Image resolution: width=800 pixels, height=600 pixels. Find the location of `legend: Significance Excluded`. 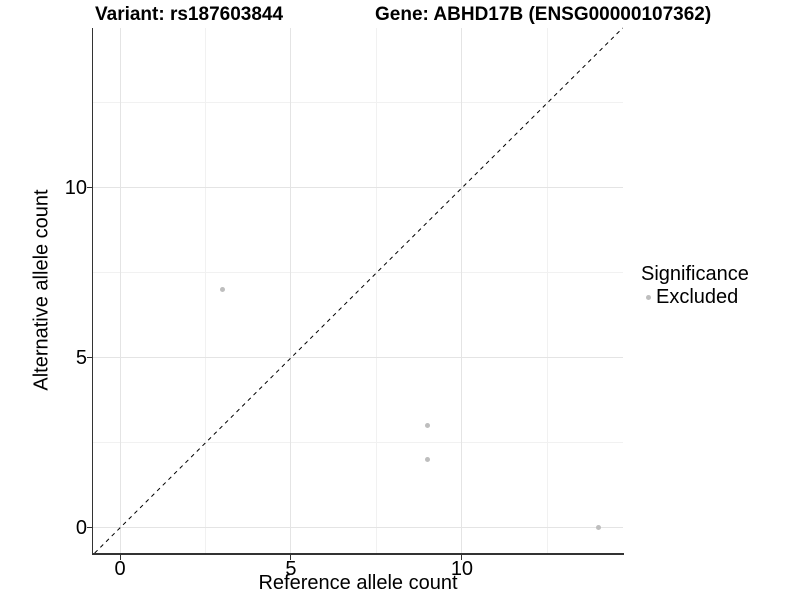

legend: Significance Excluded is located at coordinates (695, 286).